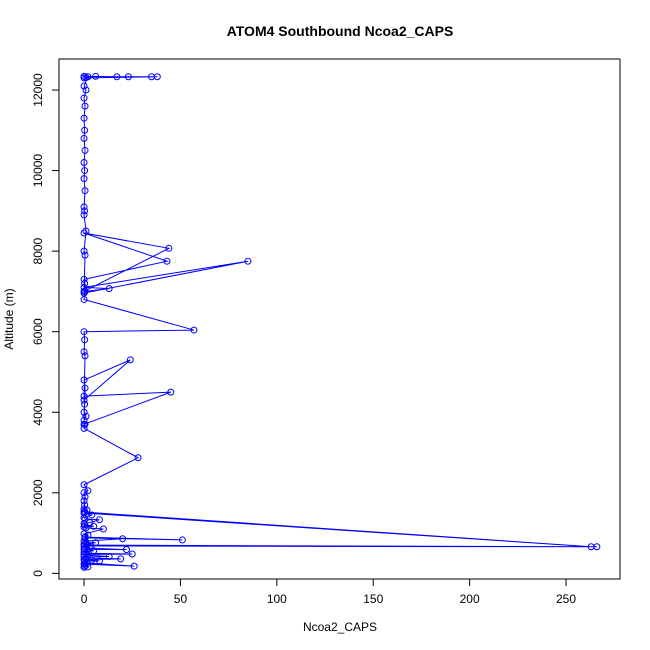 Image resolution: width=650 pixels, height=650 pixels. I want to click on y-axis: 0 2000 4000 6000 8000 10000 12000, so click(45, 325).